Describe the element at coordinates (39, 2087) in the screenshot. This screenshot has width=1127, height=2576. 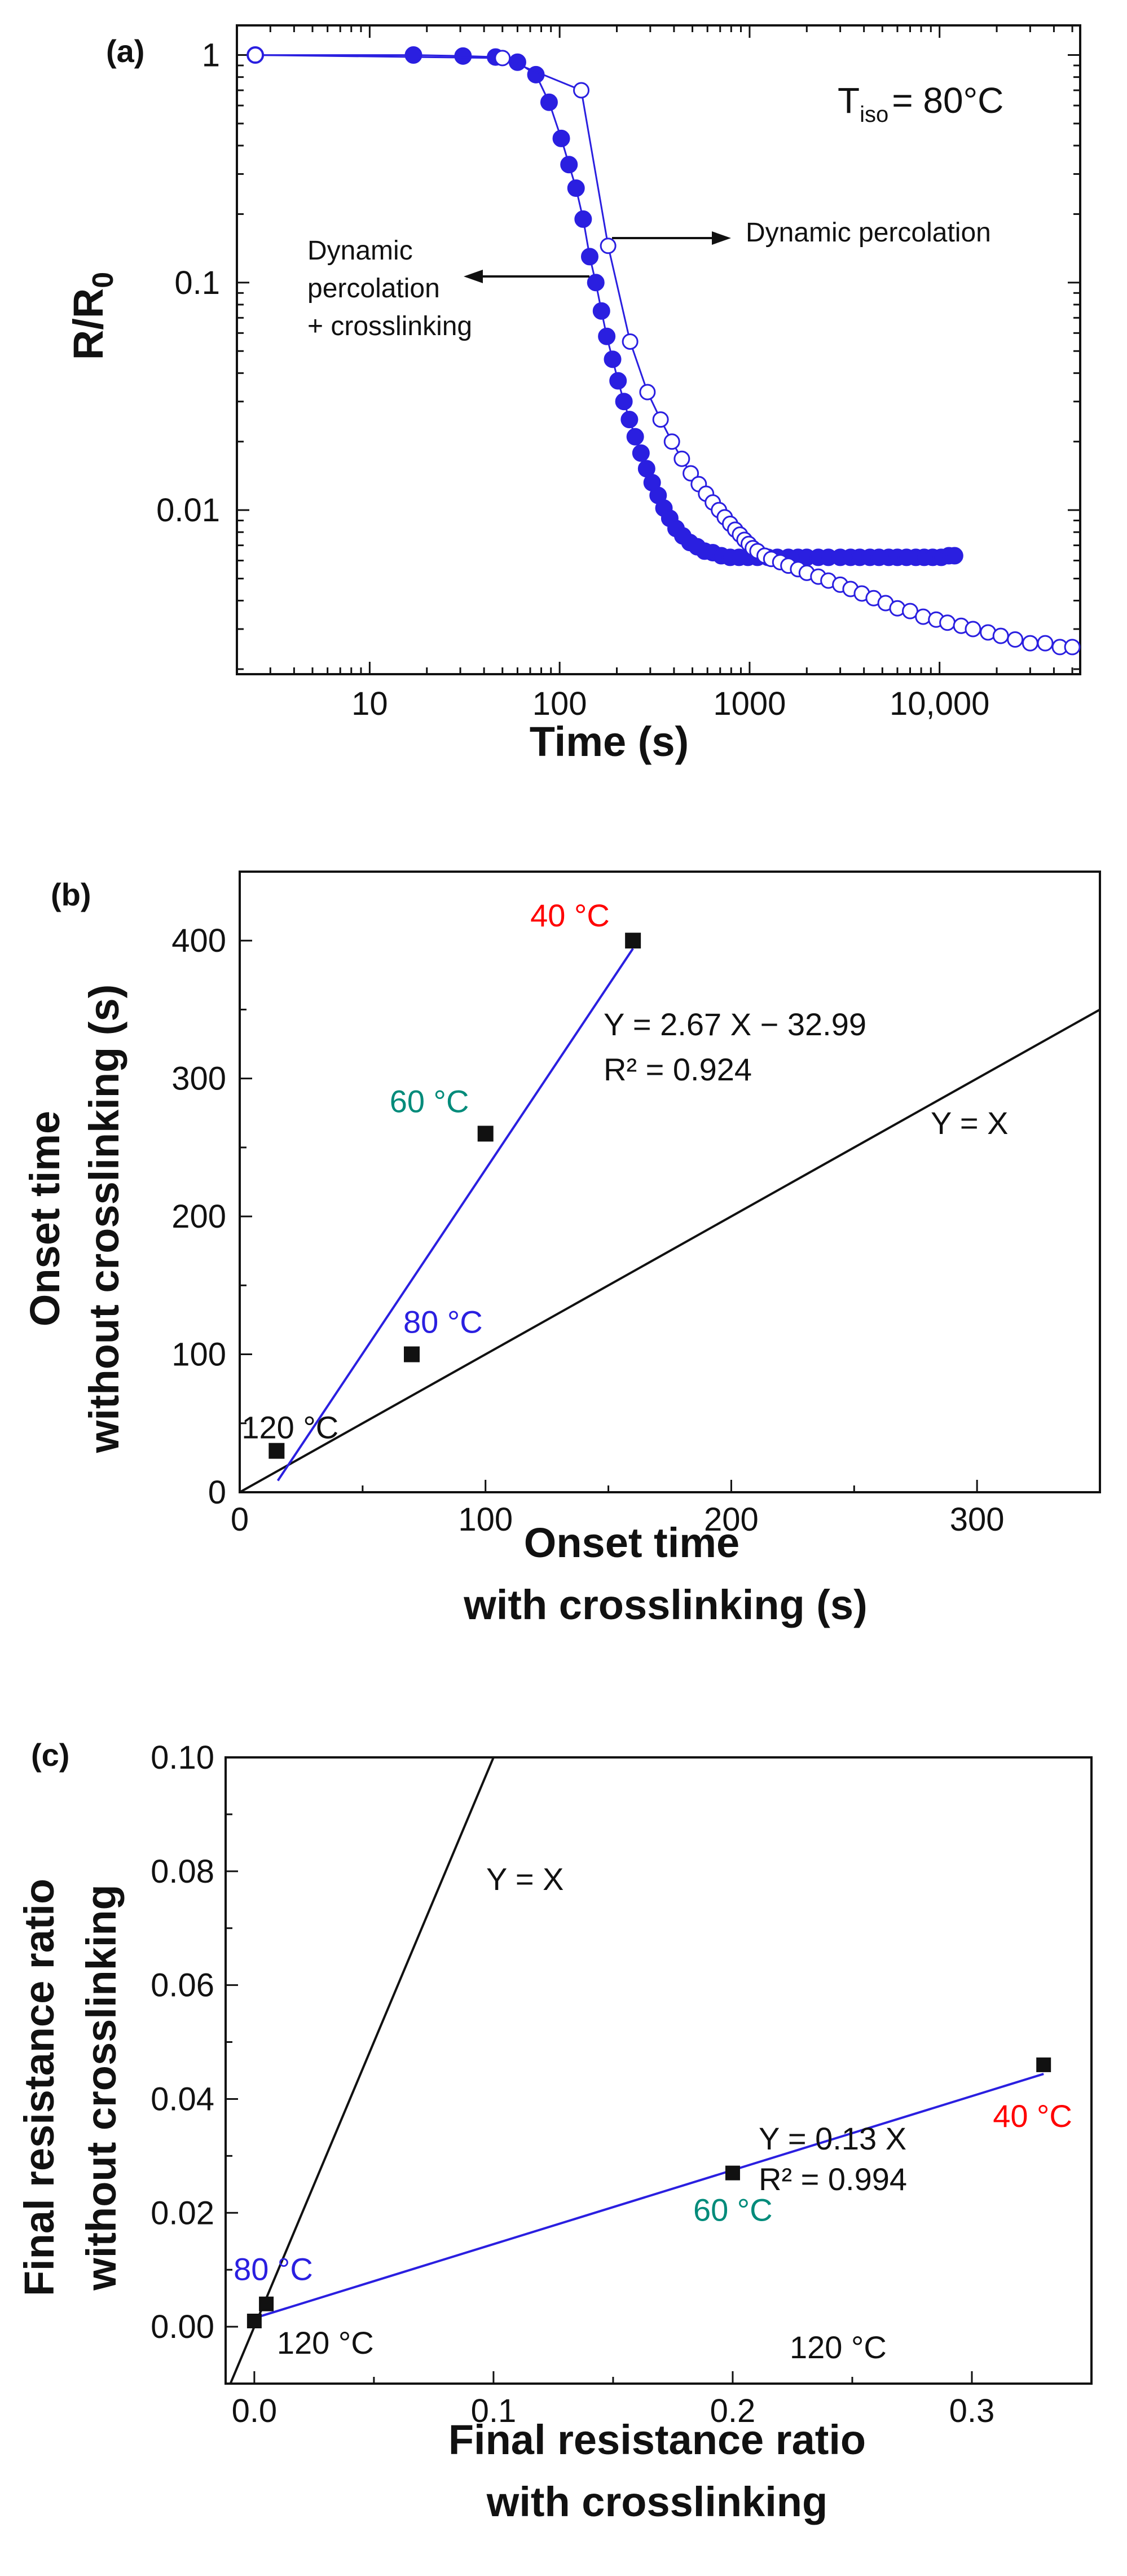
I see `panel-c-ylabel-line-1: Final resistance ratio` at that location.